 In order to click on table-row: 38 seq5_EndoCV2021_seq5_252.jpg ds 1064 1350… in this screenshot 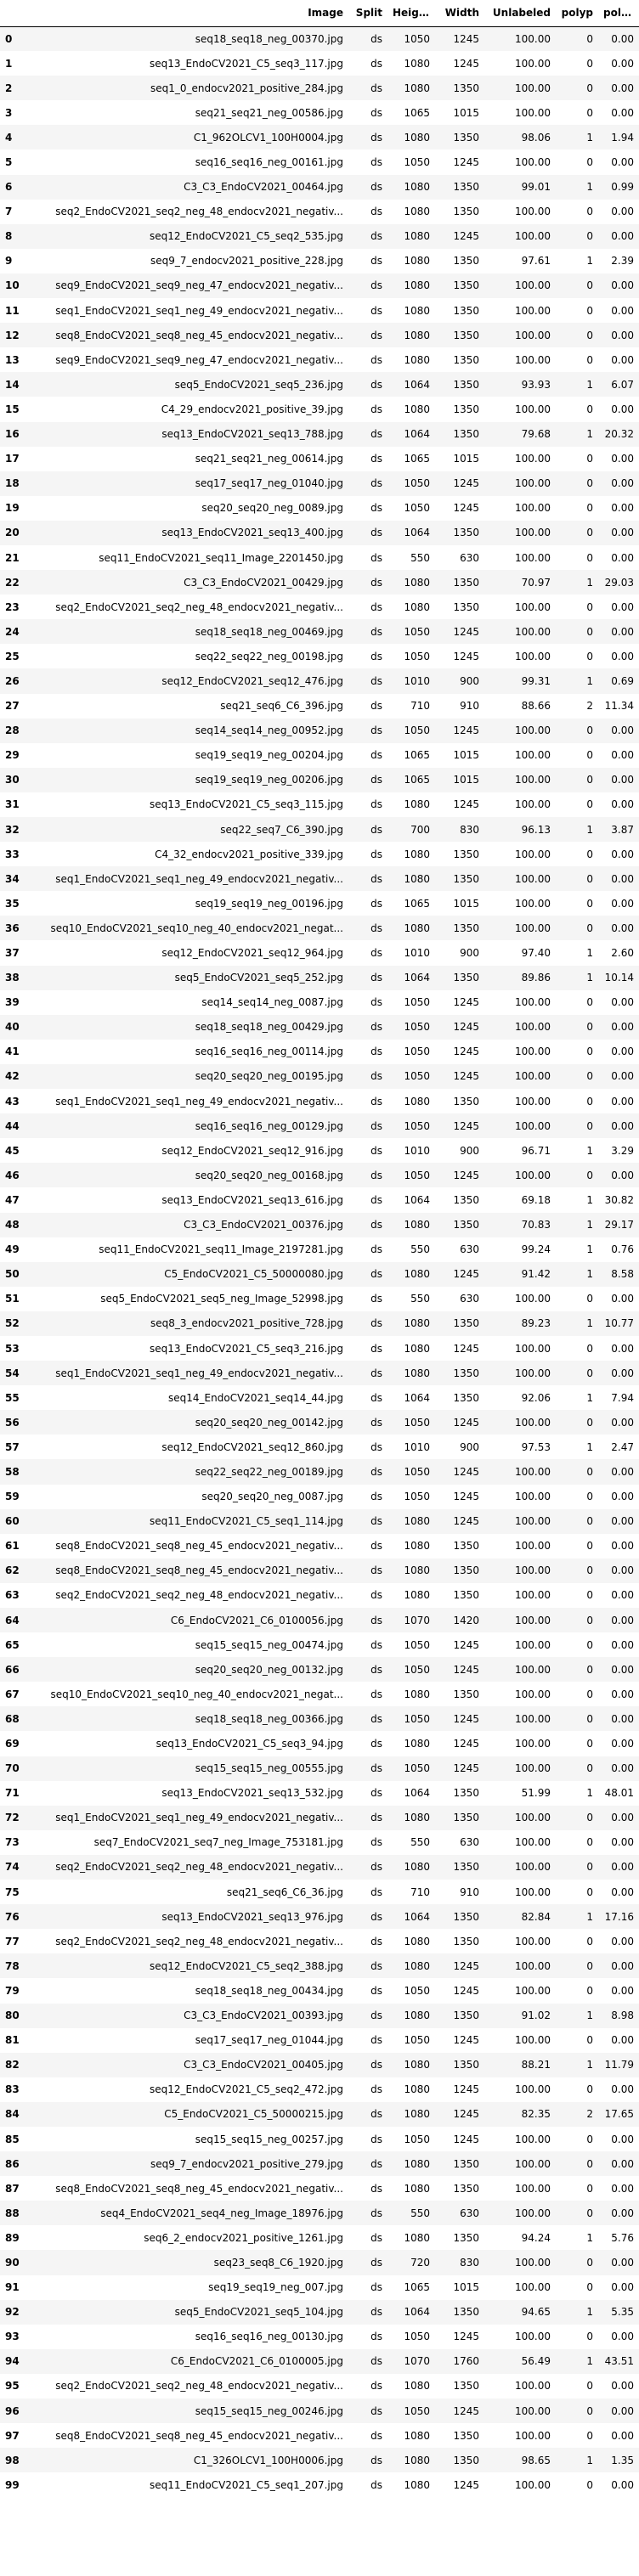, I will do `click(320, 977)`.